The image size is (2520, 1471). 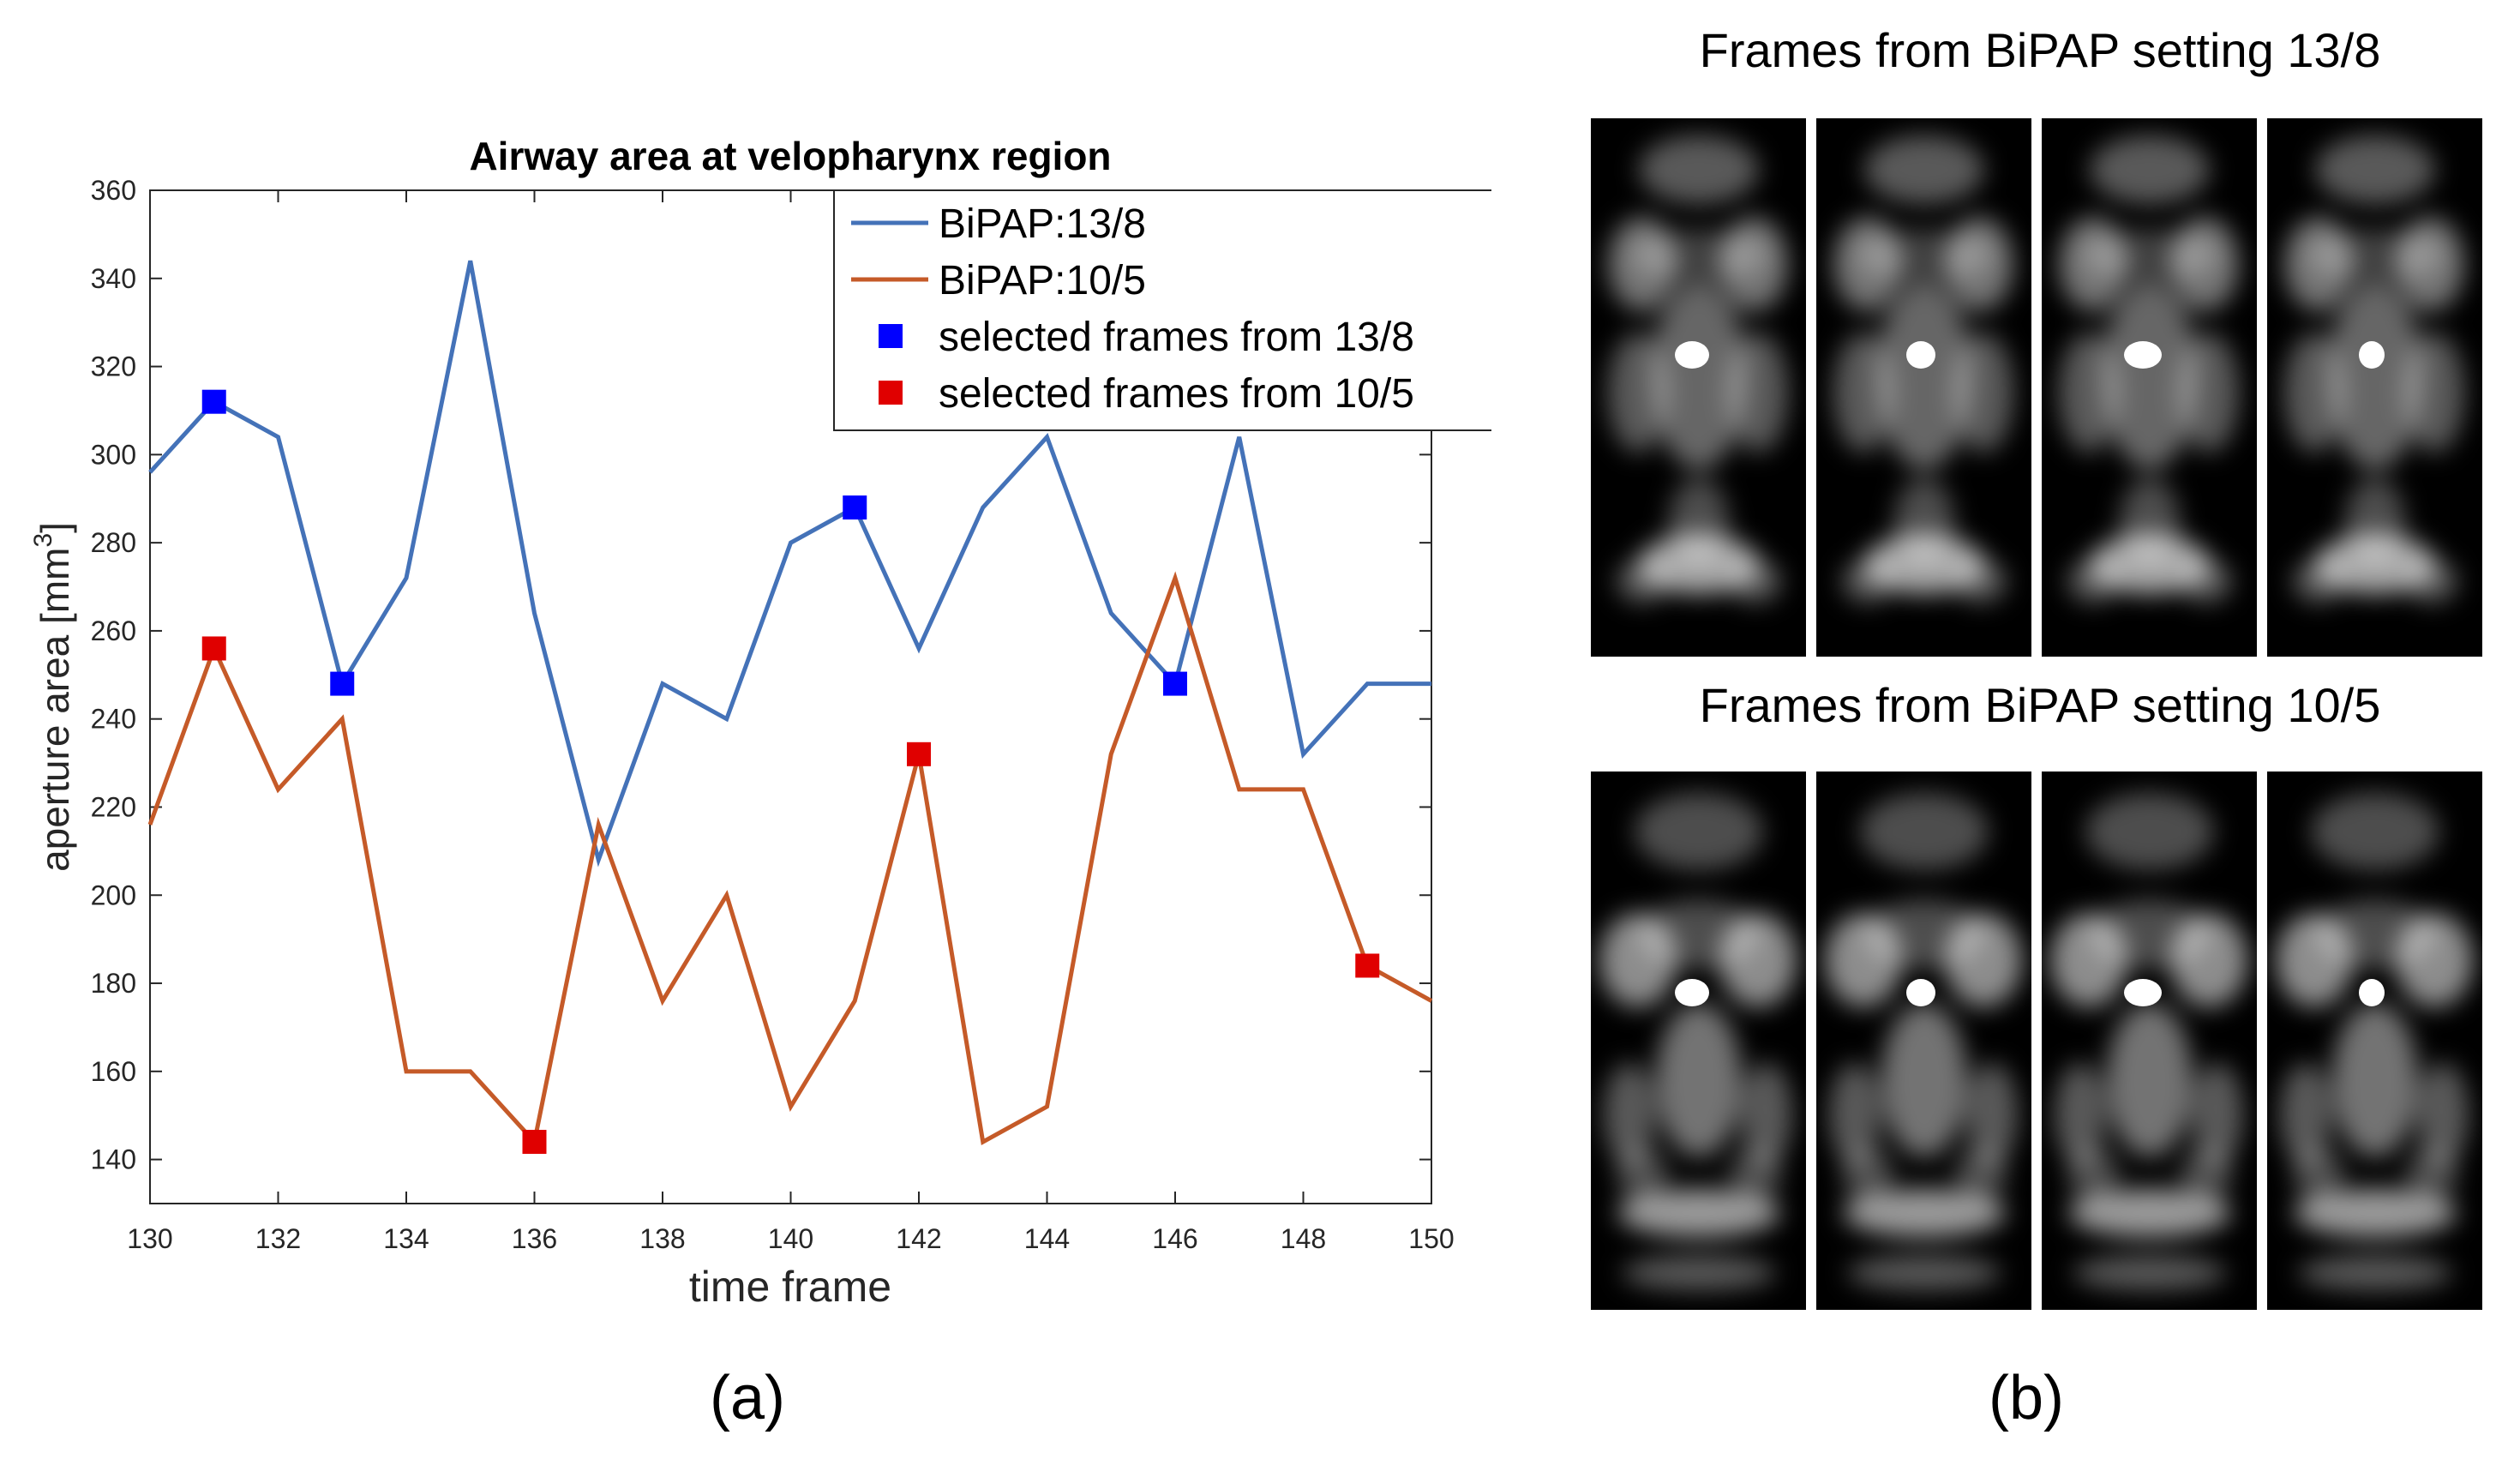 I want to click on legend-label: BiPAP:10/5, so click(x=1042, y=280).